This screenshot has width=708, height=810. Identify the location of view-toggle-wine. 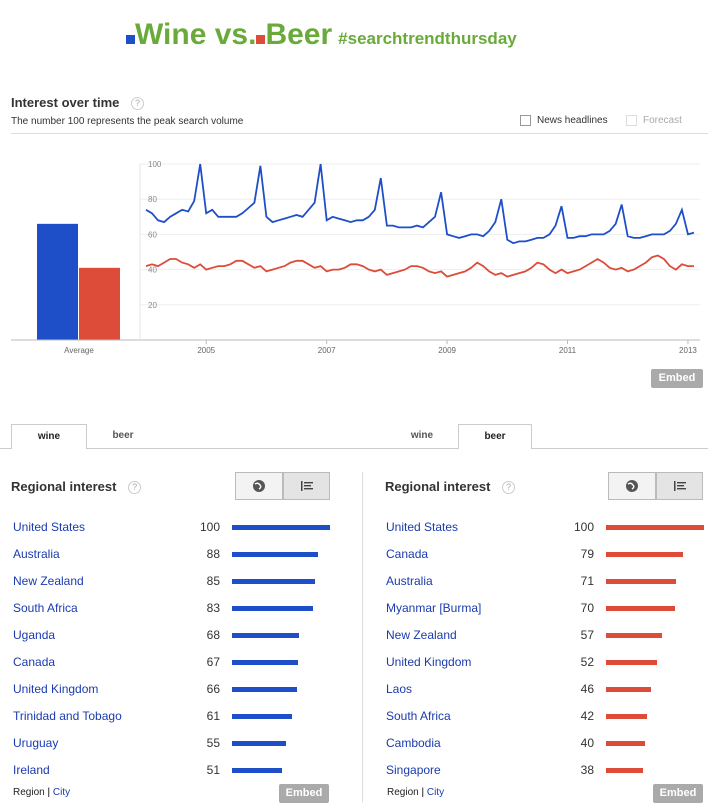
(282, 486).